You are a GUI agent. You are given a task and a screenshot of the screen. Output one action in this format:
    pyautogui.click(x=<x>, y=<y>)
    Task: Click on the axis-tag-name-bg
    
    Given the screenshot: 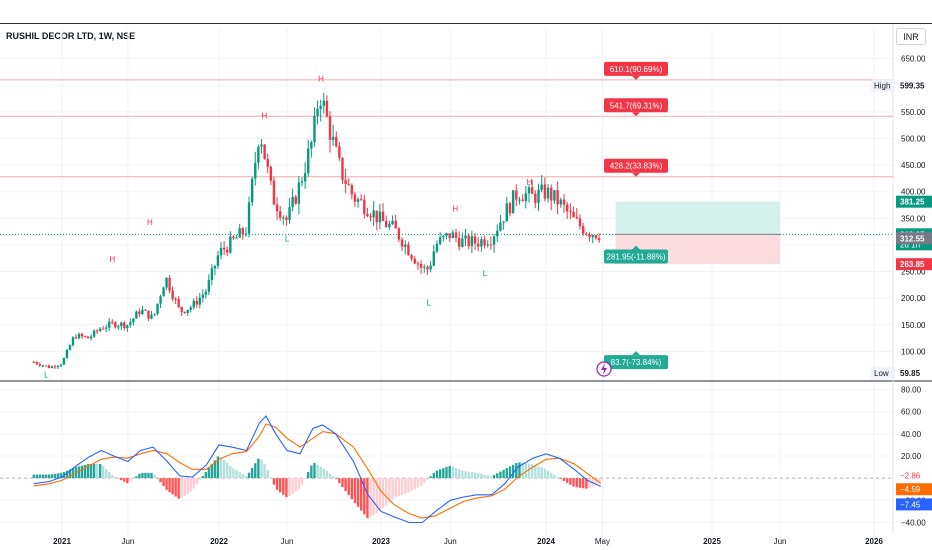 What is the action you would take?
    pyautogui.click(x=883, y=85)
    